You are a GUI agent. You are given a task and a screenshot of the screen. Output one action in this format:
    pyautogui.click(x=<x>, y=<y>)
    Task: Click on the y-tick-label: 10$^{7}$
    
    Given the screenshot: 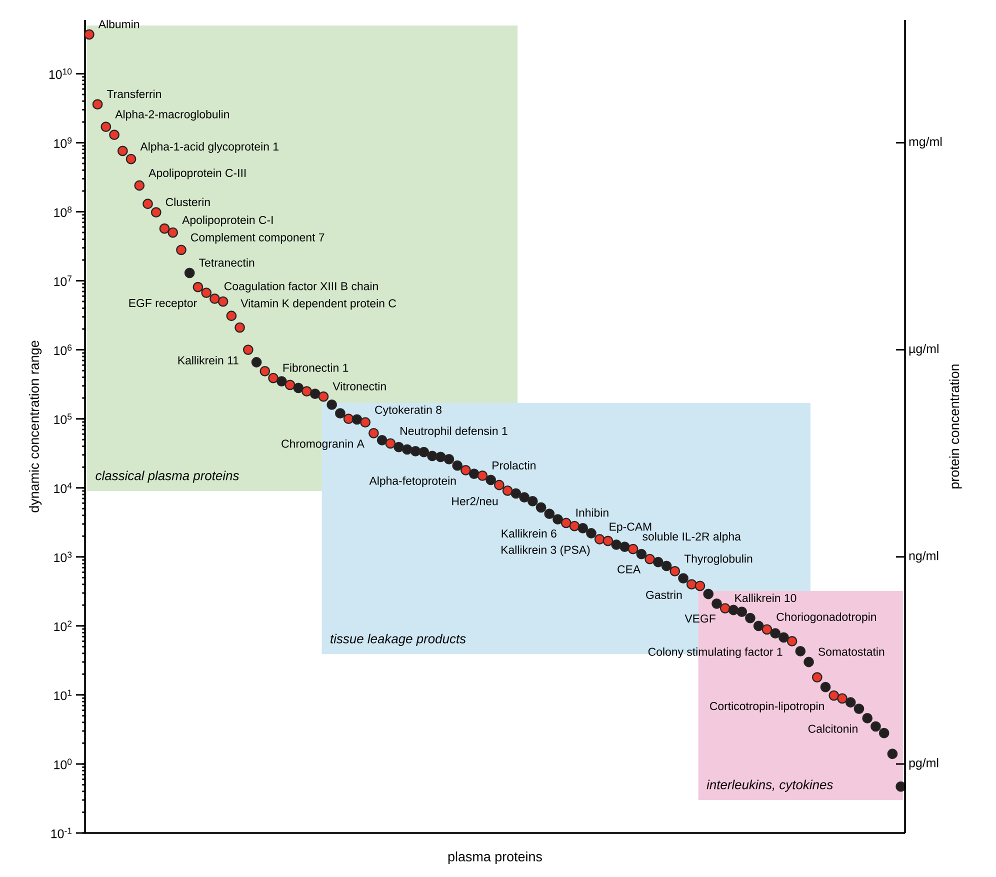 What is the action you would take?
    pyautogui.click(x=63, y=281)
    